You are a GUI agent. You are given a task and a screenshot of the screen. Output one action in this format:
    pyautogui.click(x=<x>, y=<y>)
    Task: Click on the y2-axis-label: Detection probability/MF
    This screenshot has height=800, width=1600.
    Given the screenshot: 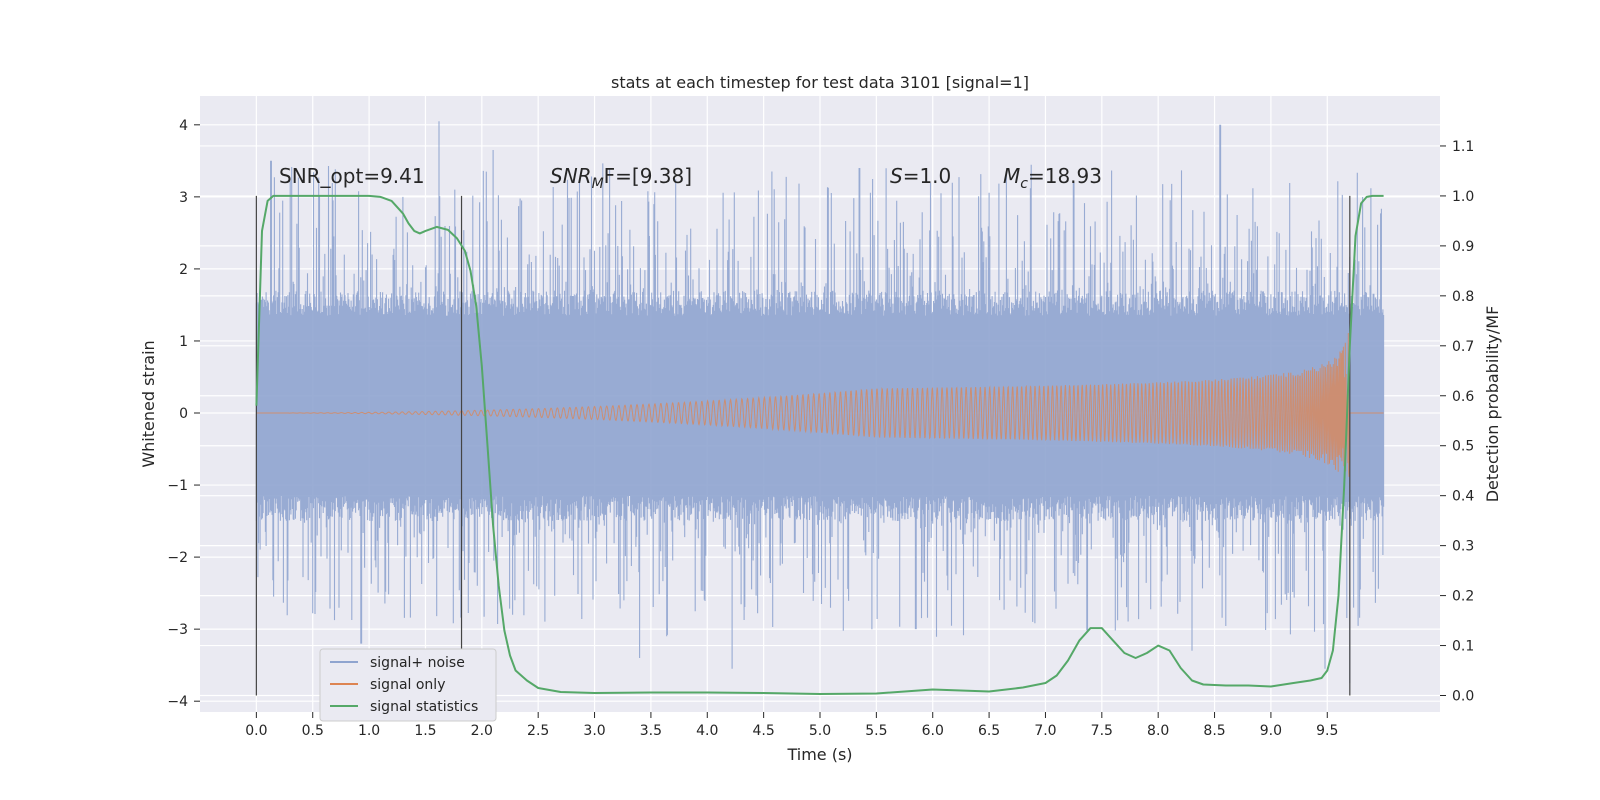 What is the action you would take?
    pyautogui.click(x=1492, y=404)
    